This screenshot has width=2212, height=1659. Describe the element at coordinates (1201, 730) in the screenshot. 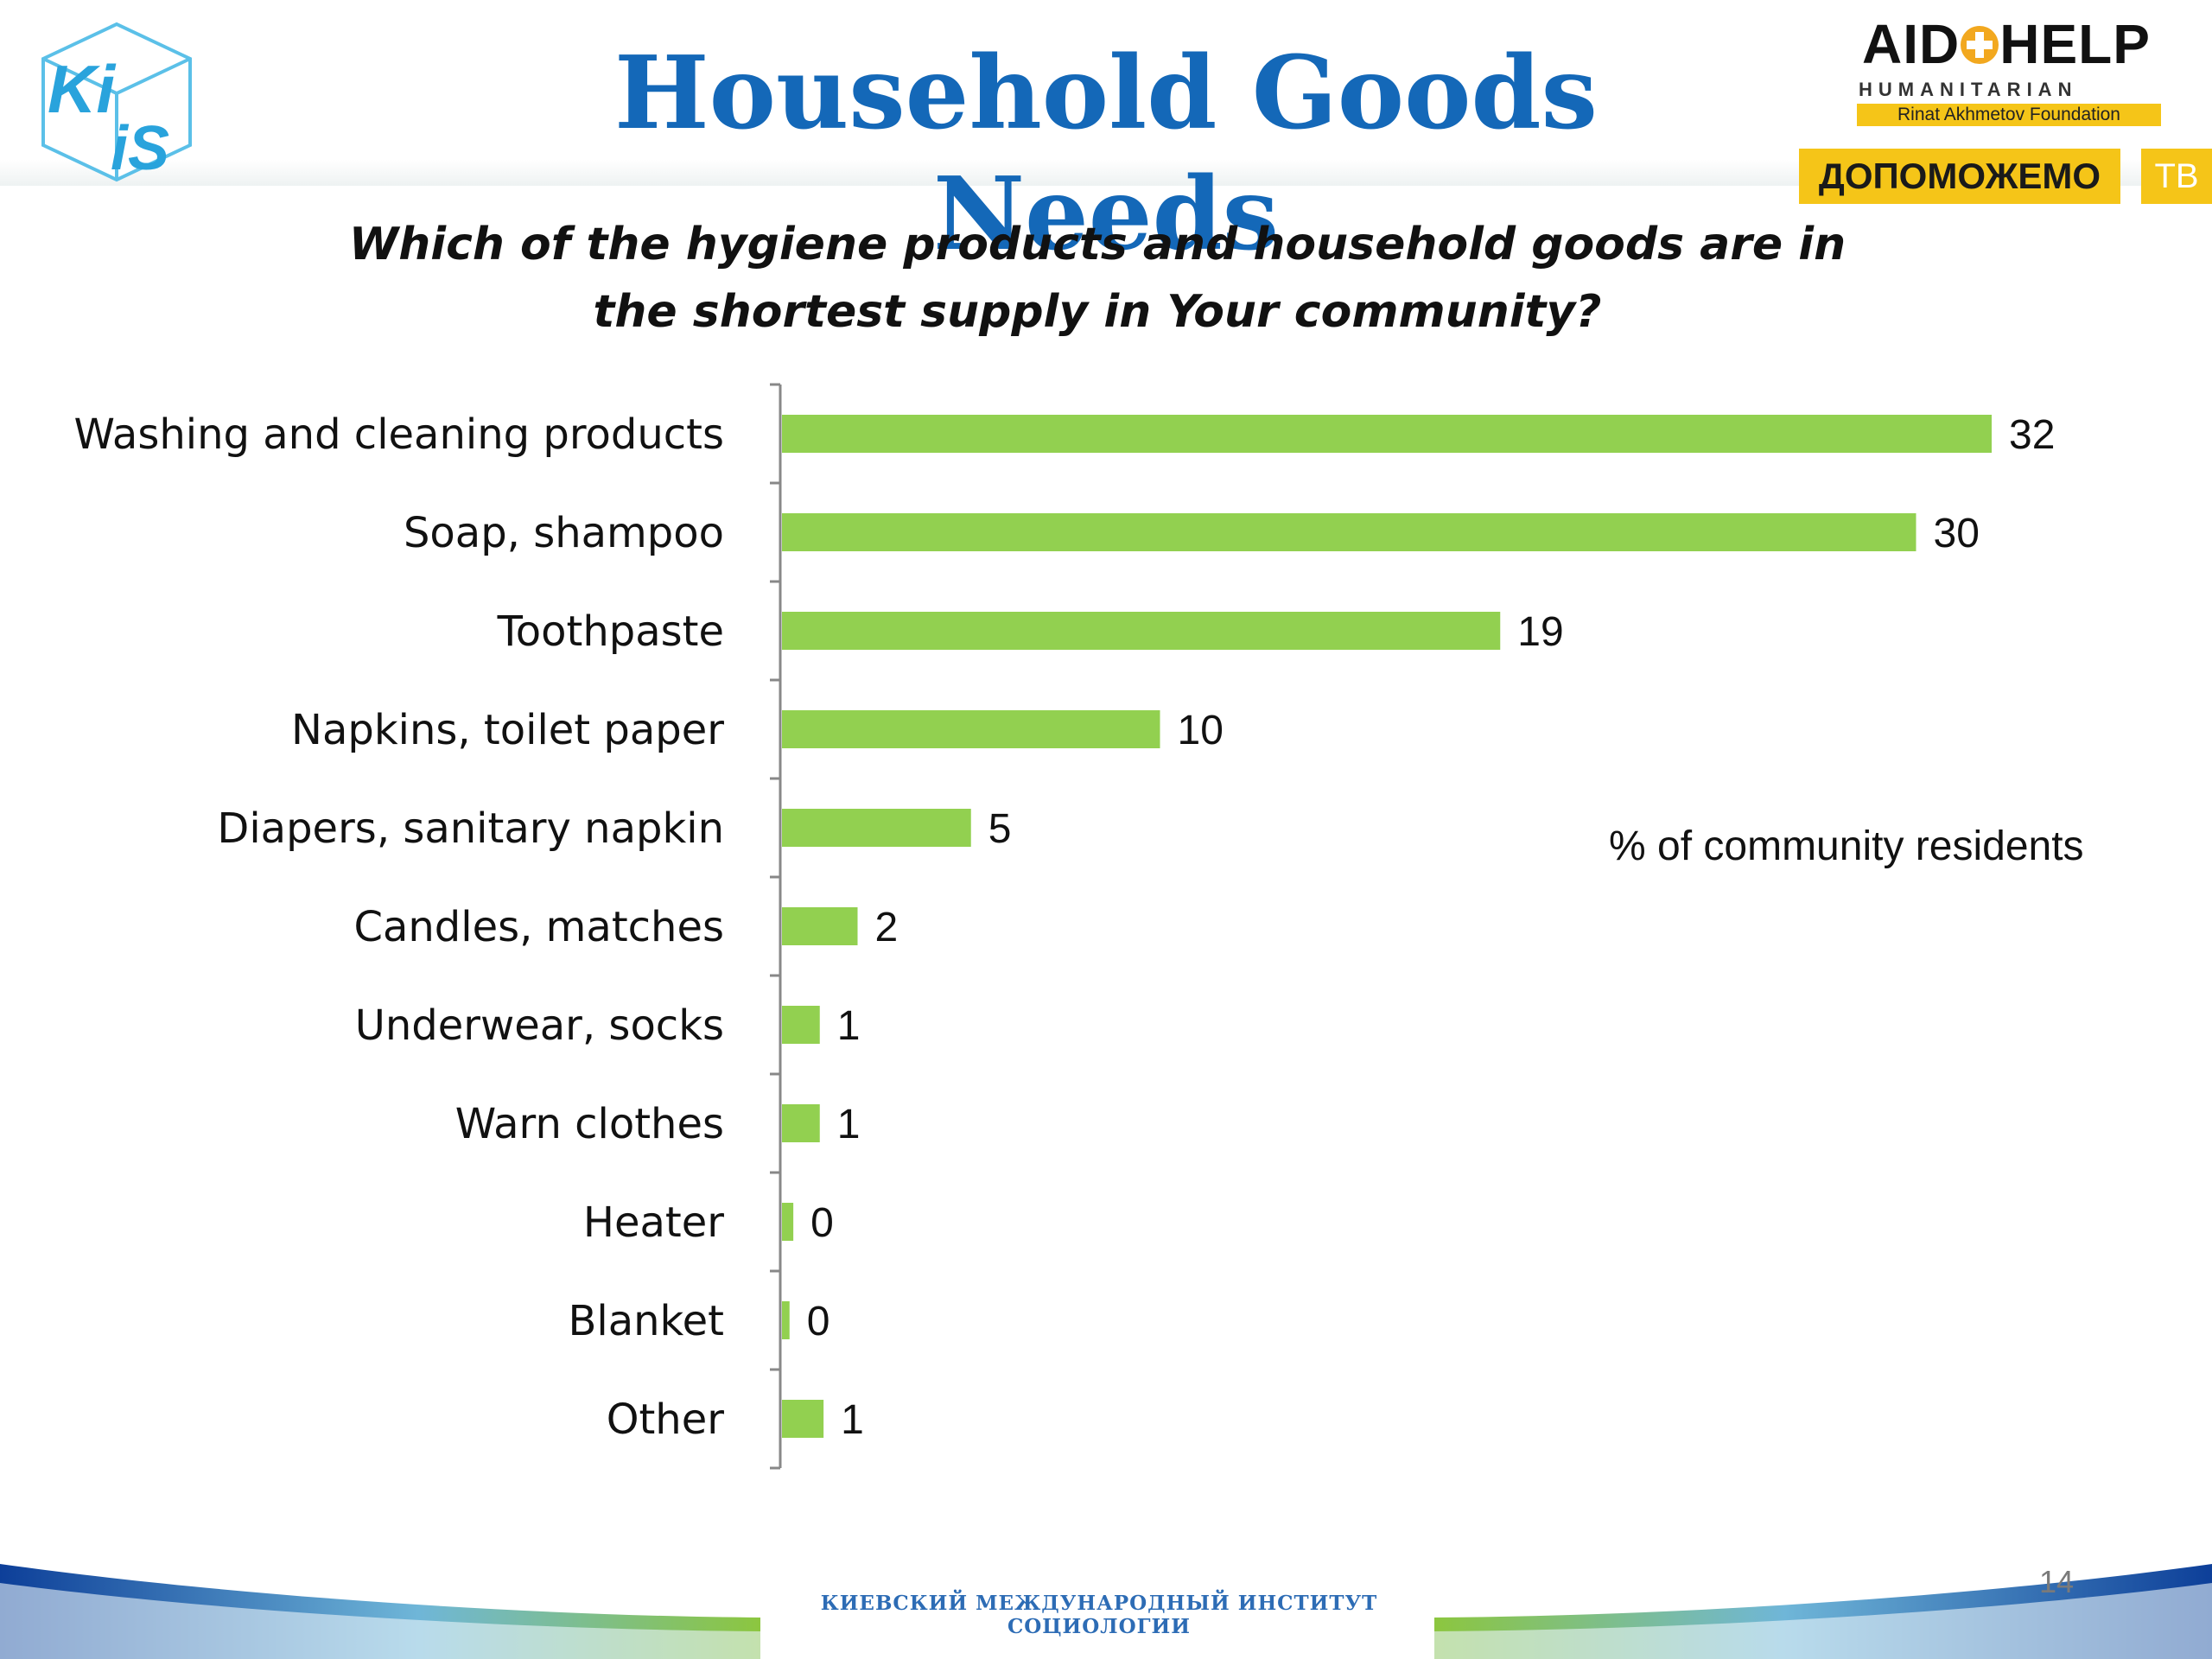

I see `data-label: 10` at that location.